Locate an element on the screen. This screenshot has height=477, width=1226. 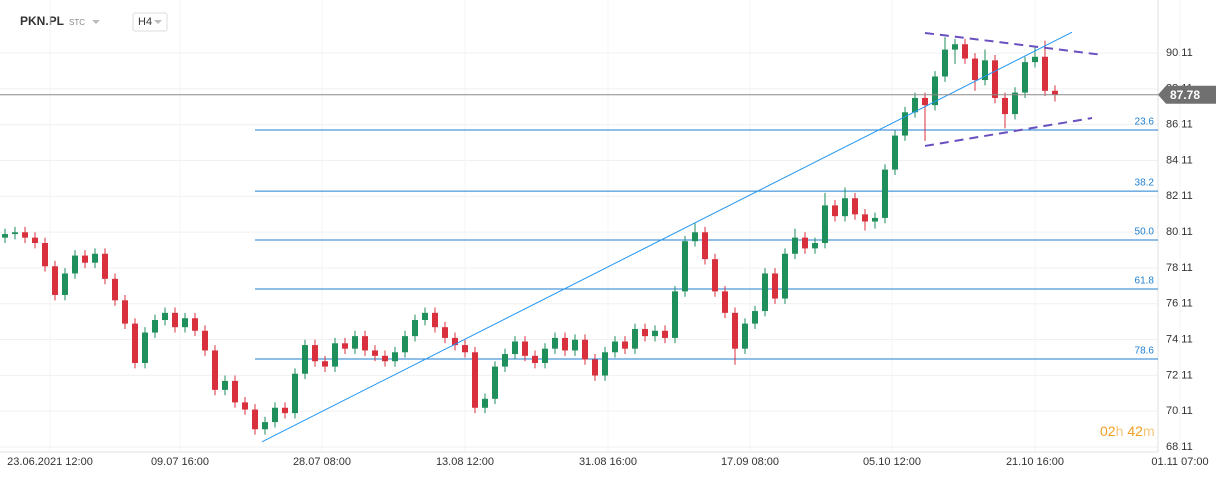
x-tick-label: 05.10 12:00 is located at coordinates (892, 462).